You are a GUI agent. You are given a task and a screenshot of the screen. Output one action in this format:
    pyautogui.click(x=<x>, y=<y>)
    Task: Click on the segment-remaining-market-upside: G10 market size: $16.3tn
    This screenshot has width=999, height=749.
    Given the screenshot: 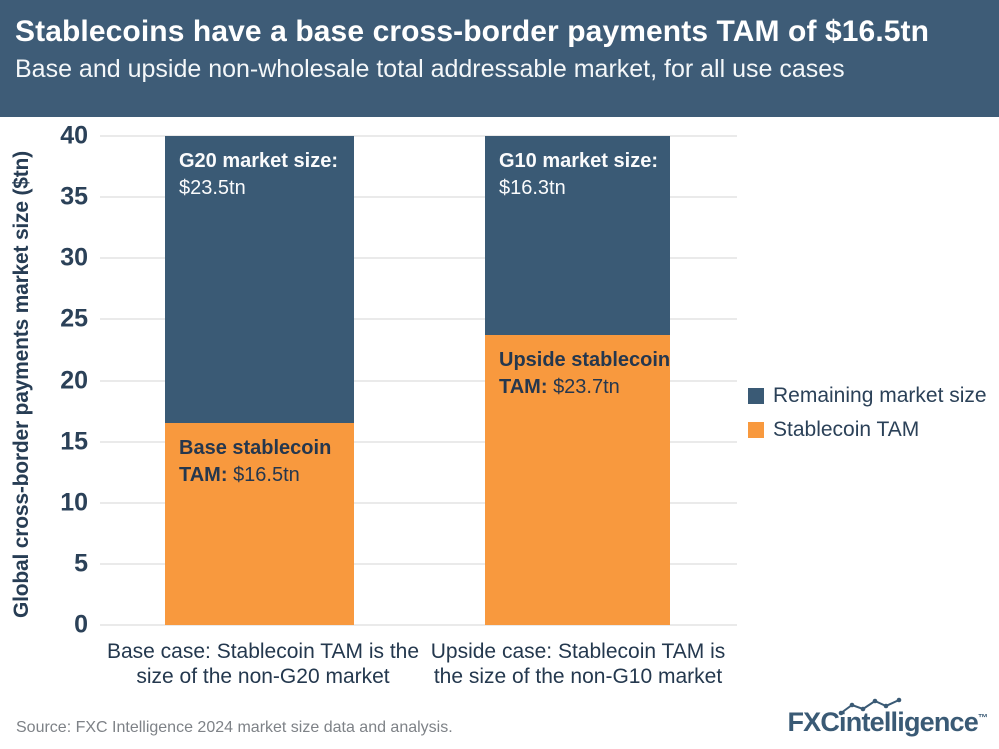 What is the action you would take?
    pyautogui.click(x=577, y=236)
    